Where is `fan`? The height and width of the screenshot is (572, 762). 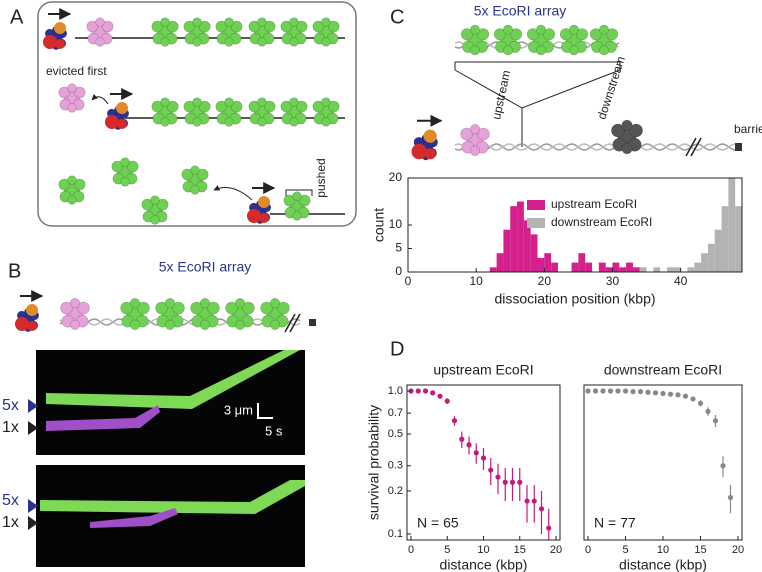 fan is located at coordinates (537, 104).